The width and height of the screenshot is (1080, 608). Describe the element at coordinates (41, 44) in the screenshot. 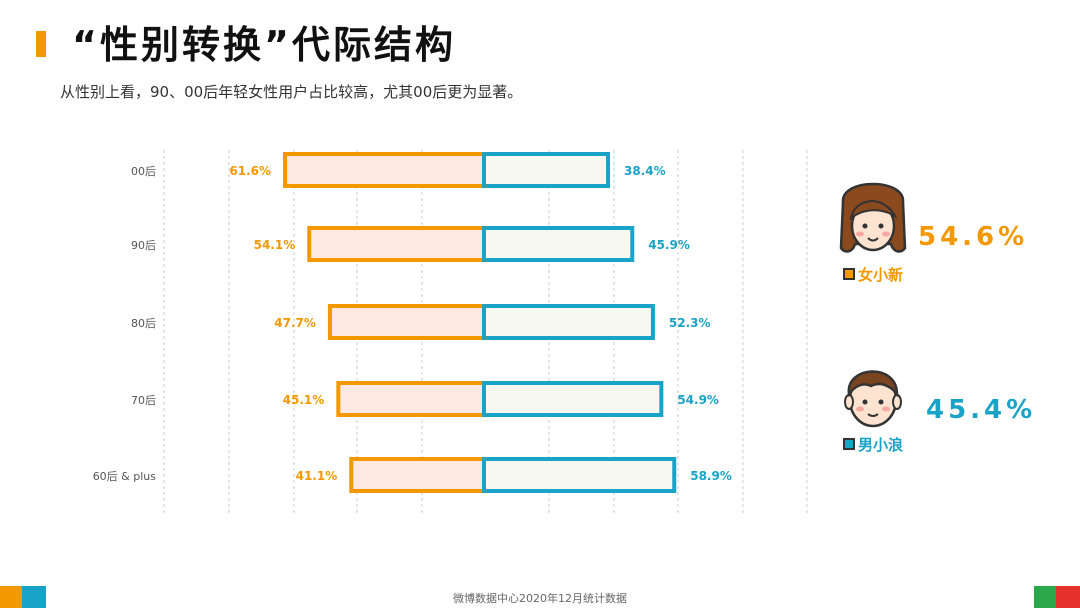

I see `title-marker` at that location.